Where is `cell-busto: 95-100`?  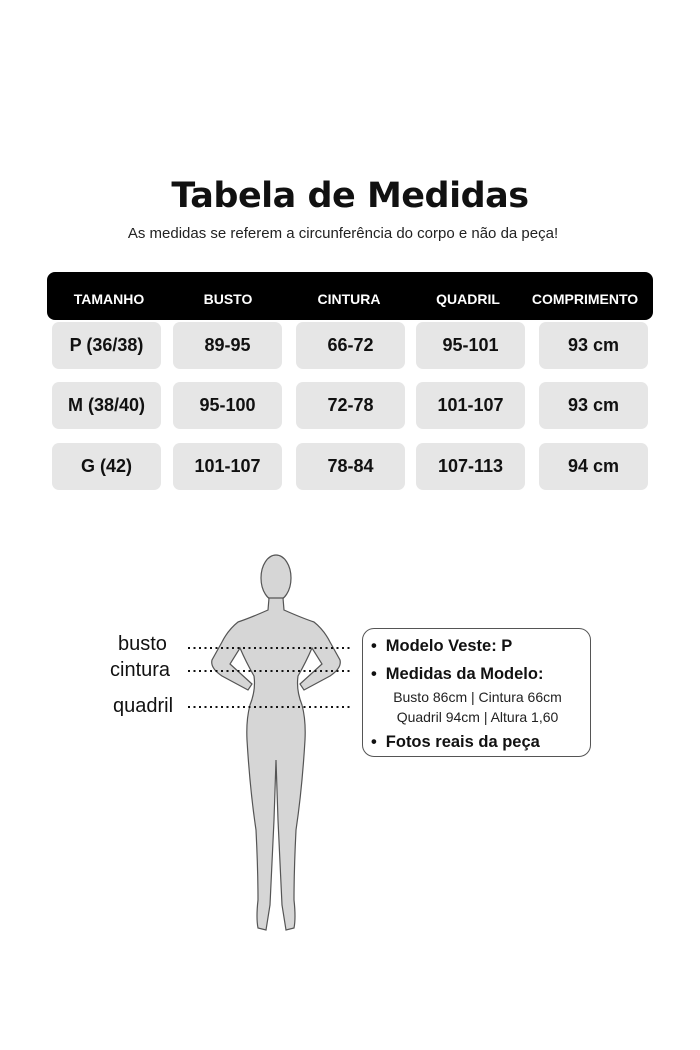
cell-busto: 95-100 is located at coordinates (227, 405).